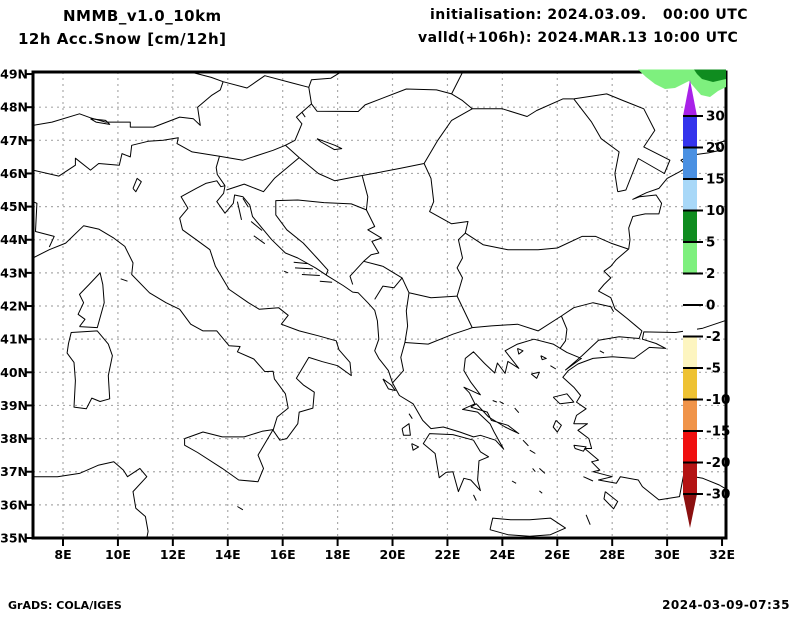  What do you see at coordinates (718, 432) in the screenshot?
I see `colorbar-tick-label: -15` at bounding box center [718, 432].